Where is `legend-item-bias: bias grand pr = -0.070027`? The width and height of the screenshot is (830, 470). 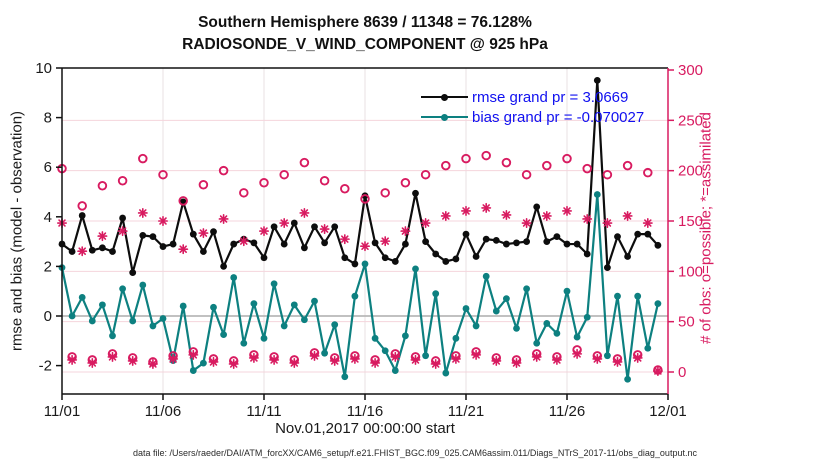
legend-item-bias: bias grand pr = -0.070027 is located at coordinates (532, 117).